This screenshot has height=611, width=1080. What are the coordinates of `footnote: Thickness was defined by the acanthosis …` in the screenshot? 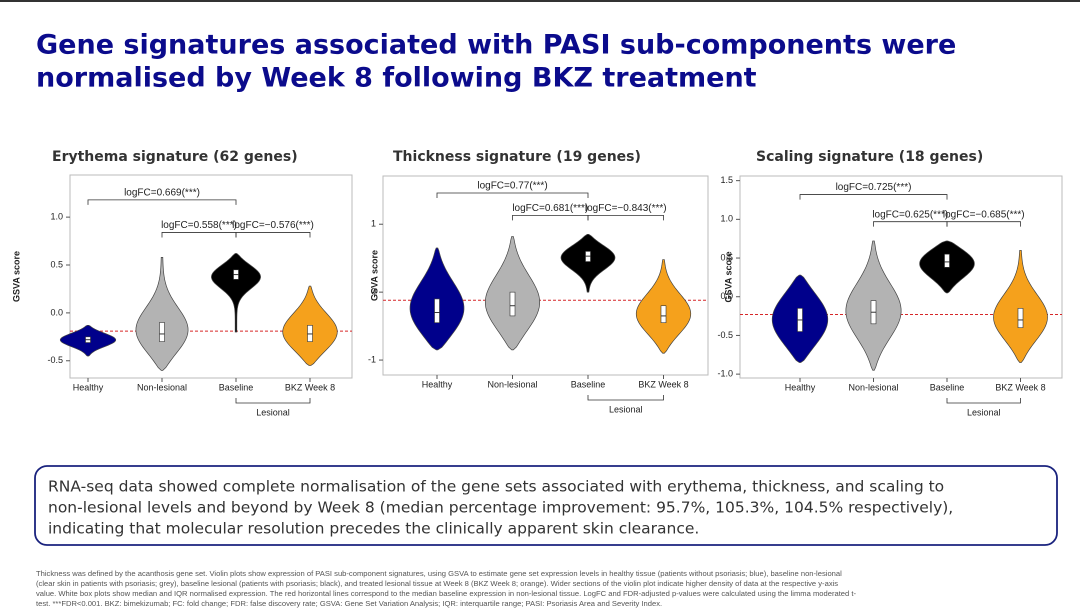 It's located at (439, 573).